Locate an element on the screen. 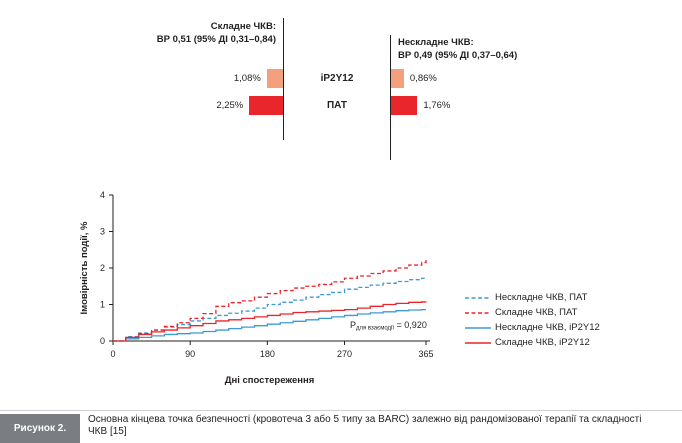 Image resolution: width=682 pixels, height=443 pixels. x-tick-label: 270 is located at coordinates (344, 354).